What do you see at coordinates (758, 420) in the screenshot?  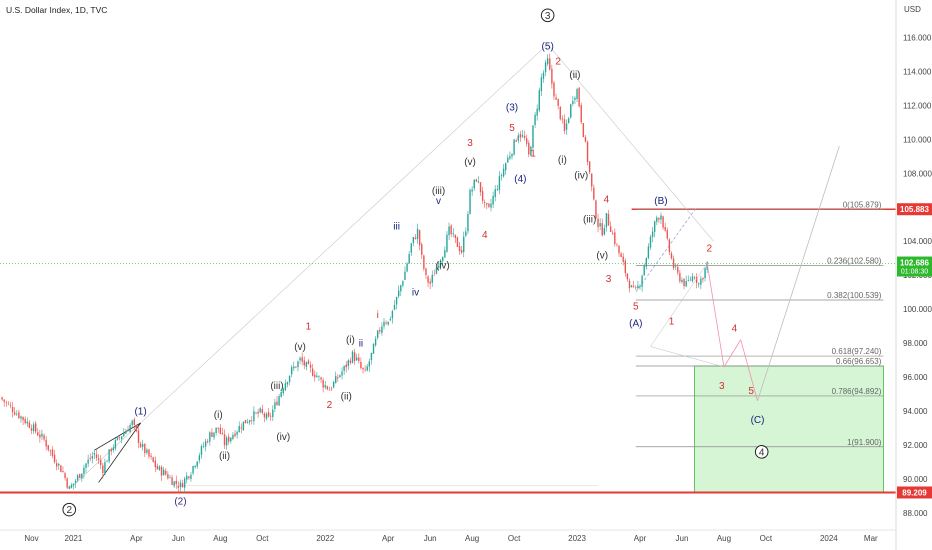 I see `wave-label: (C)` at bounding box center [758, 420].